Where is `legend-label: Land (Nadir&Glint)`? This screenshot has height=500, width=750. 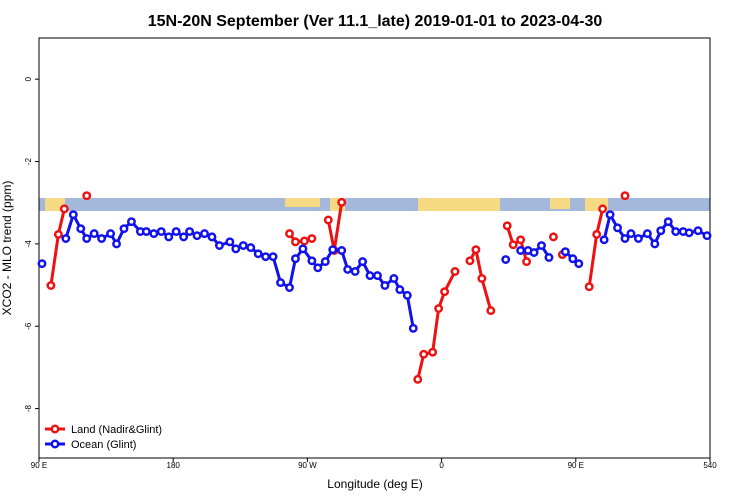
legend-label: Land (Nadir&Glint) is located at coordinates (116, 430).